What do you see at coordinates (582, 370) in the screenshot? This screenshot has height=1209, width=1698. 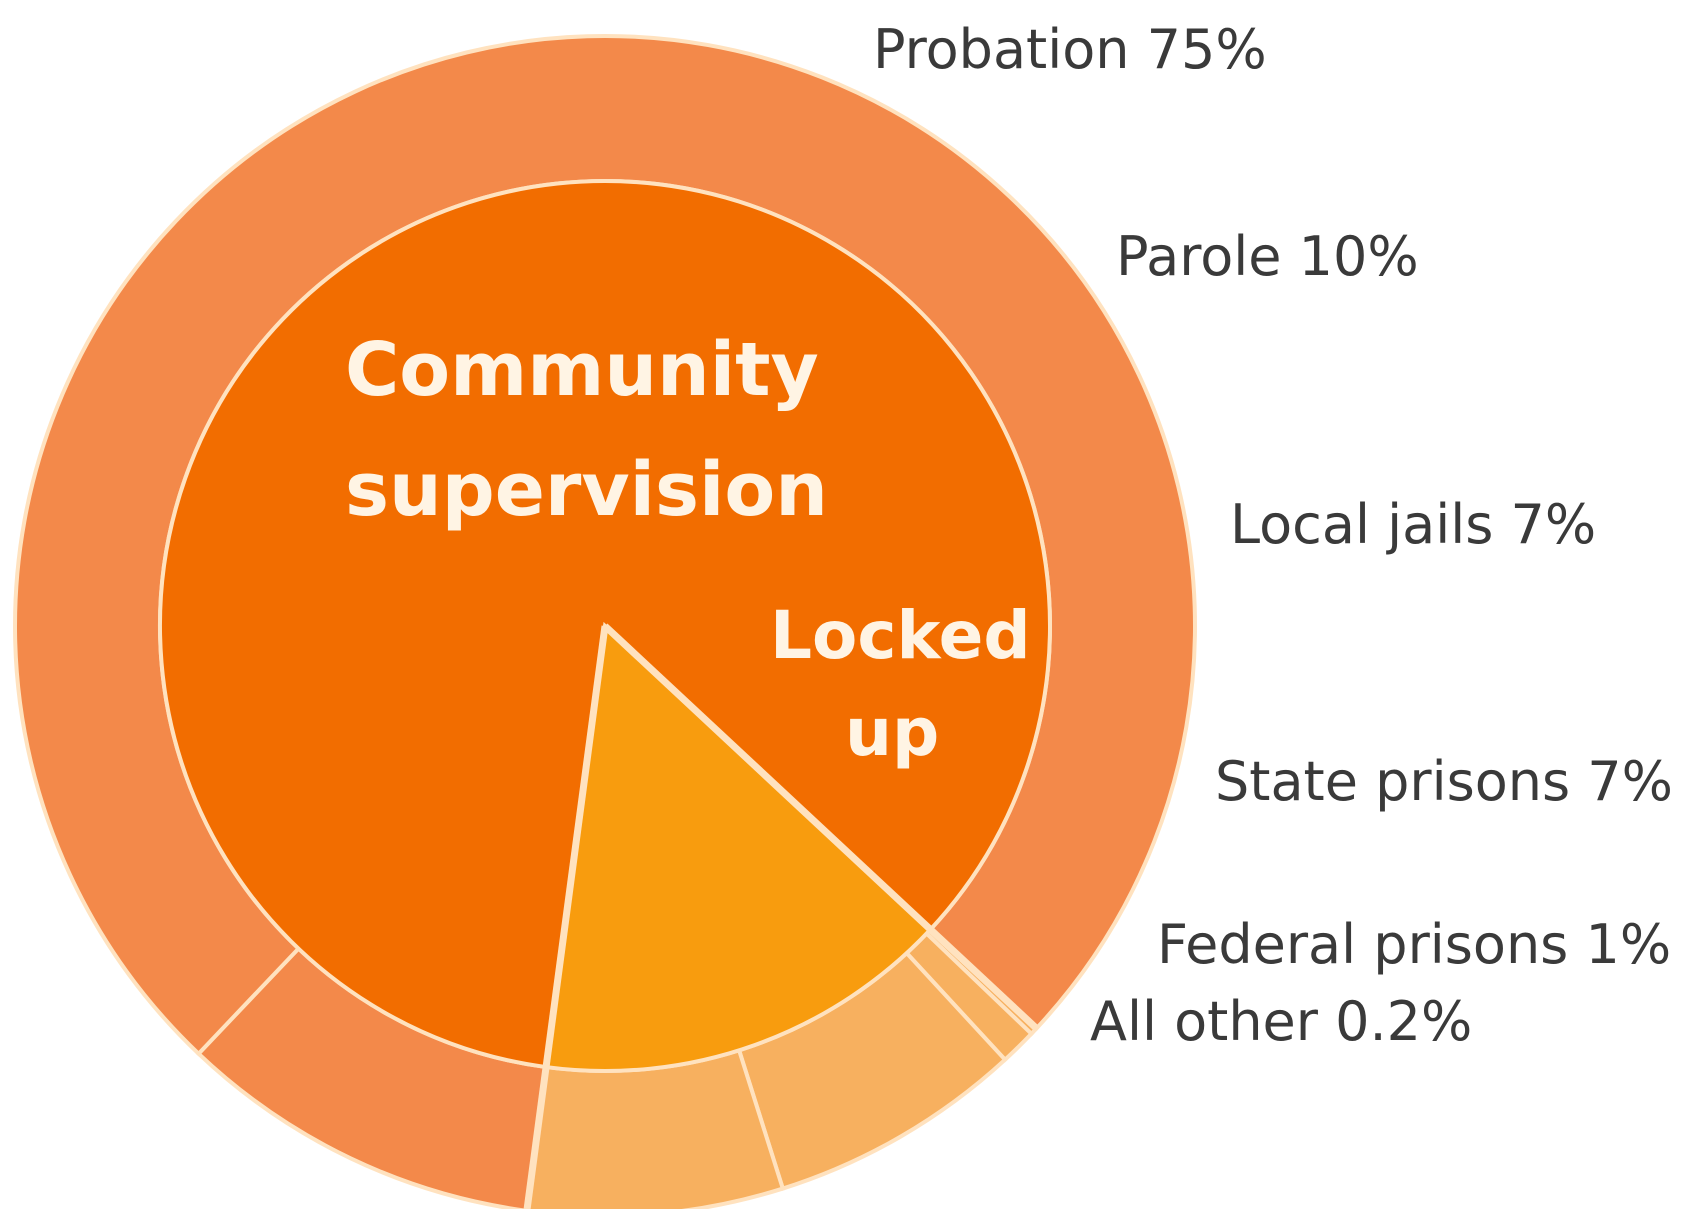 I see `group-label-community-line1: Community` at bounding box center [582, 370].